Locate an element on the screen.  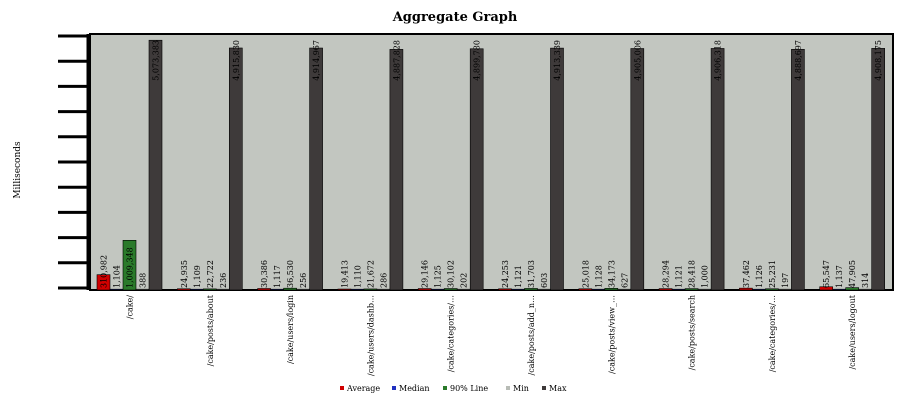
value-label-min: 388 is located at coordinates (143, 280).